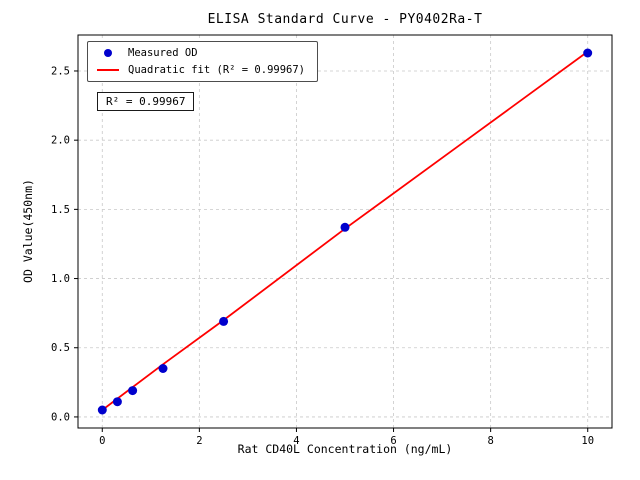 Image resolution: width=640 pixels, height=480 pixels. What do you see at coordinates (490, 441) in the screenshot?
I see `svg-text: 8` at bounding box center [490, 441].